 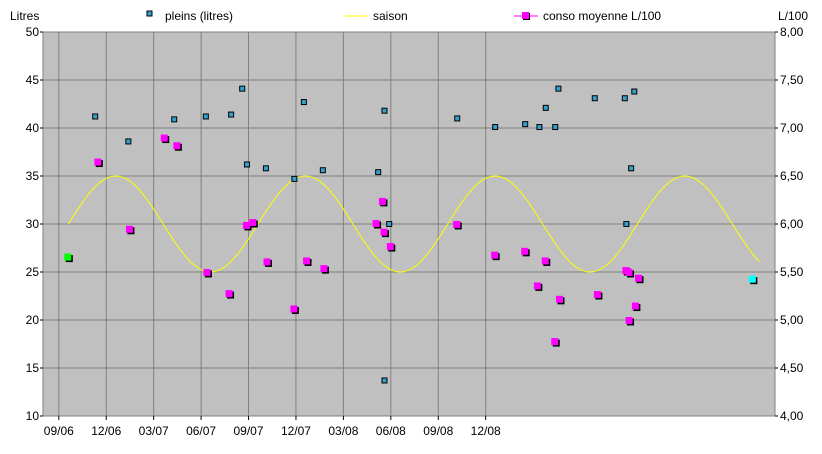 I want to click on x-tick-label: 09/07, so click(x=249, y=431).